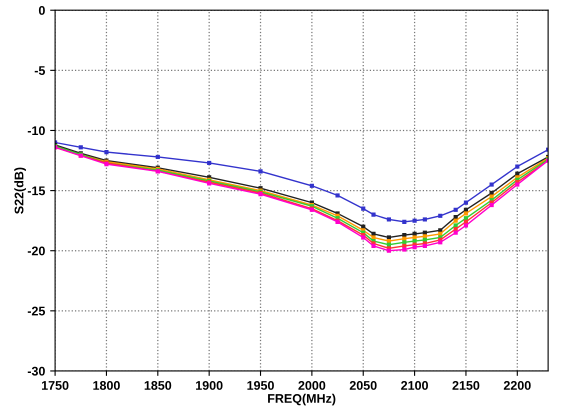 Image resolution: width=568 pixels, height=409 pixels. What do you see at coordinates (302, 400) in the screenshot?
I see `x-axis-title: FREQ(MHz)` at bounding box center [302, 400].